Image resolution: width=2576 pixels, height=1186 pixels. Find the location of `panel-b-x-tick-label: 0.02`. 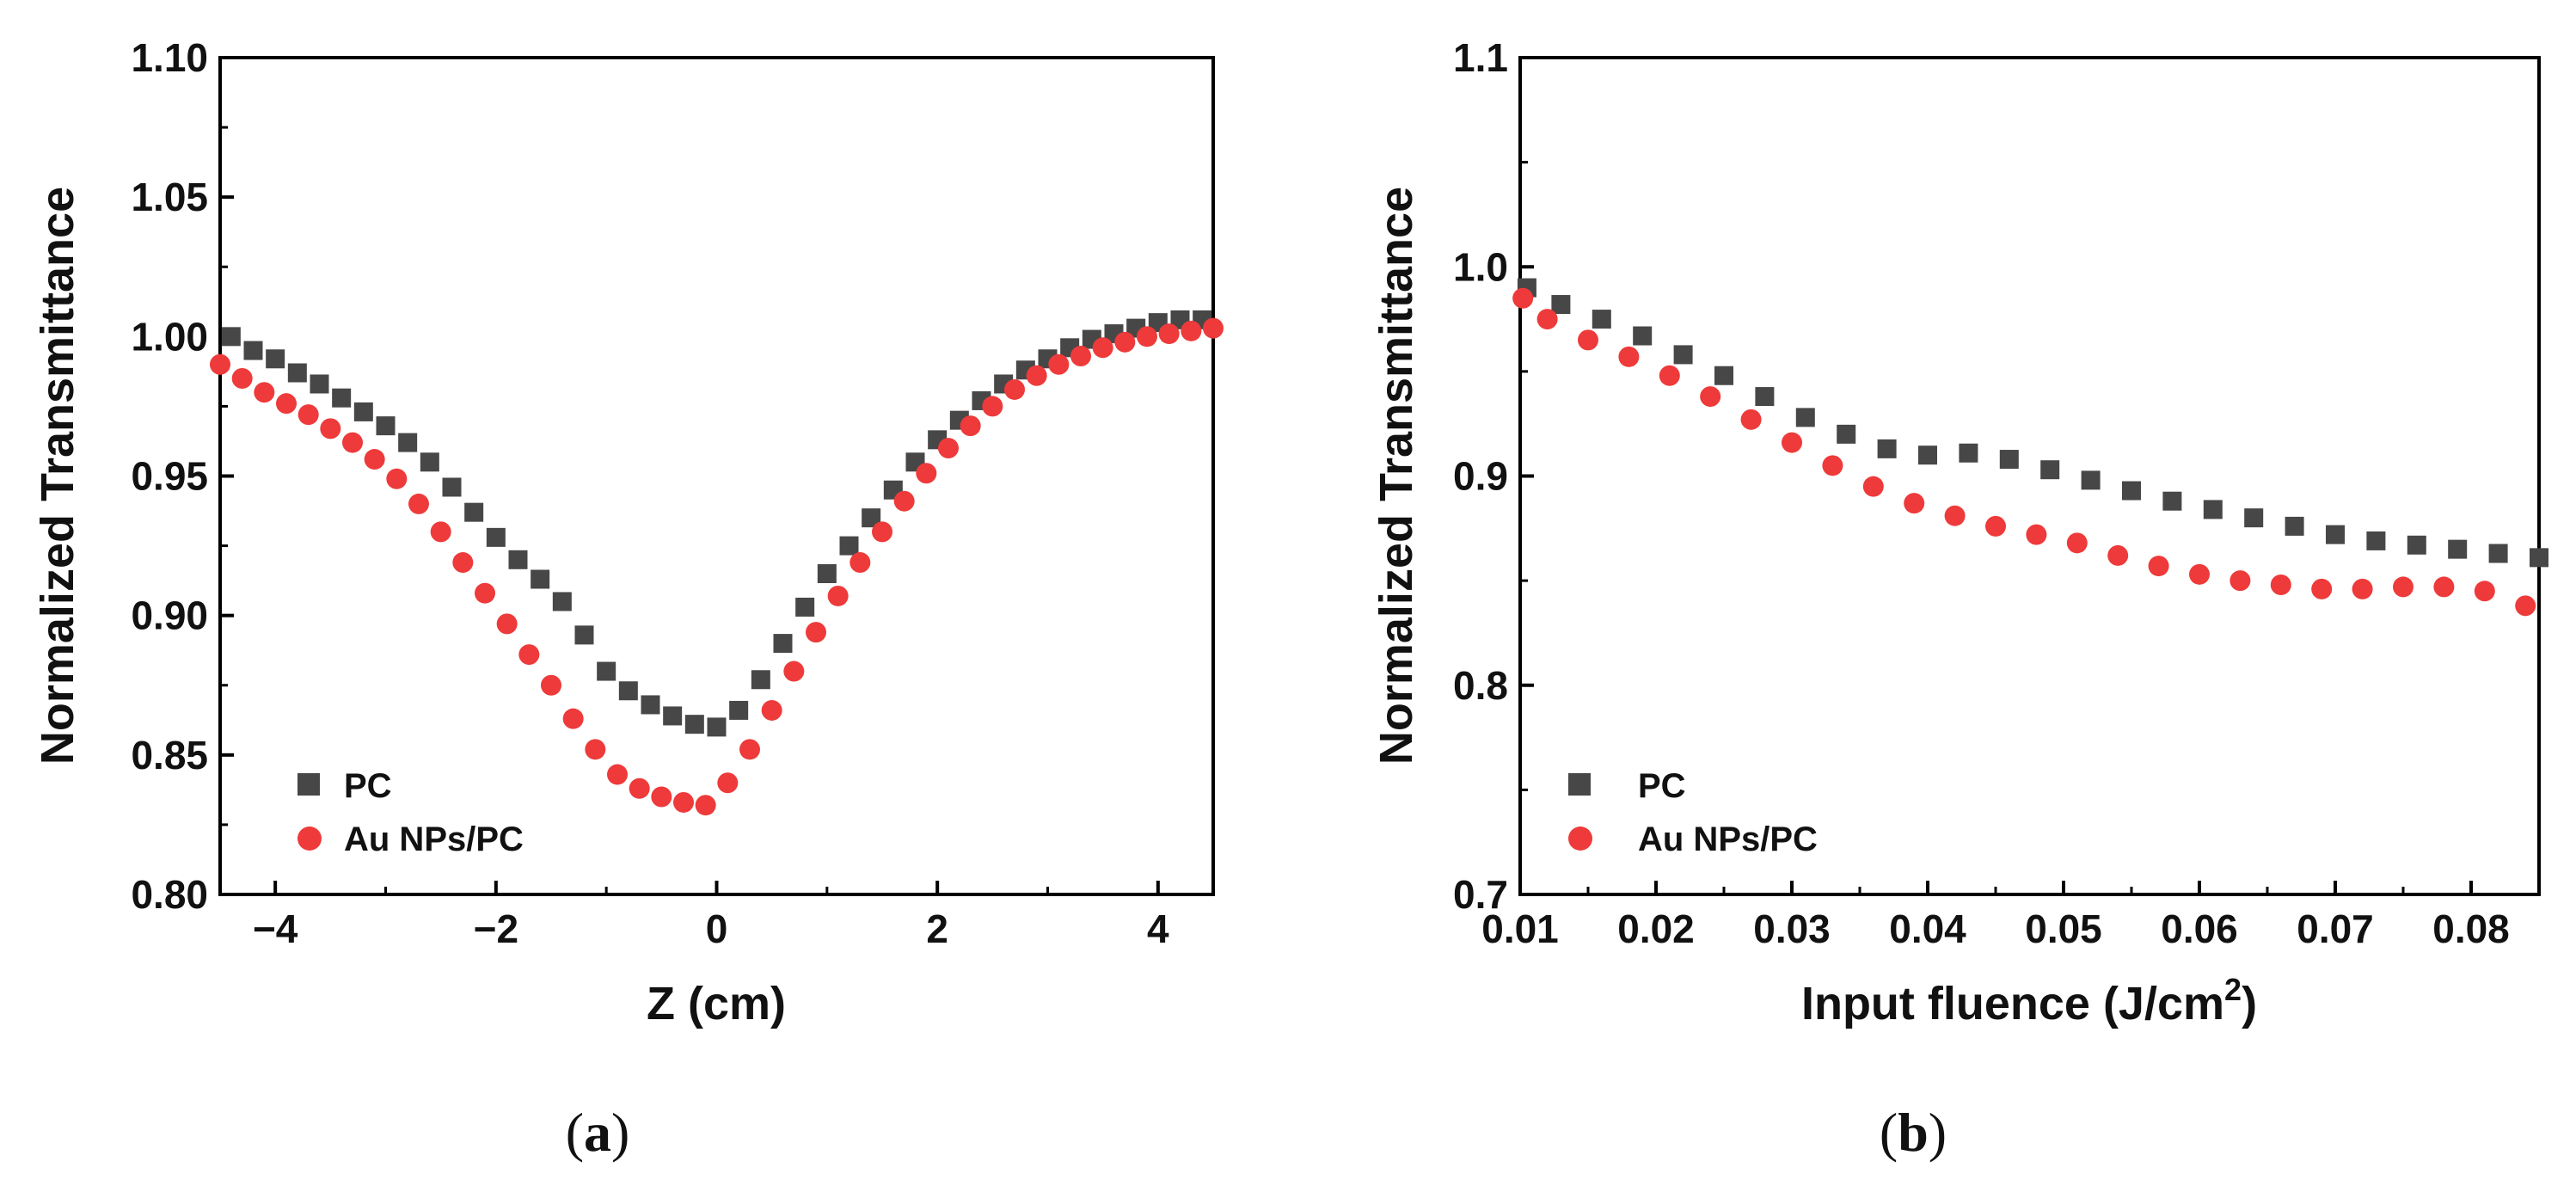

panel-b-x-tick-label: 0.02 is located at coordinates (1656, 928).